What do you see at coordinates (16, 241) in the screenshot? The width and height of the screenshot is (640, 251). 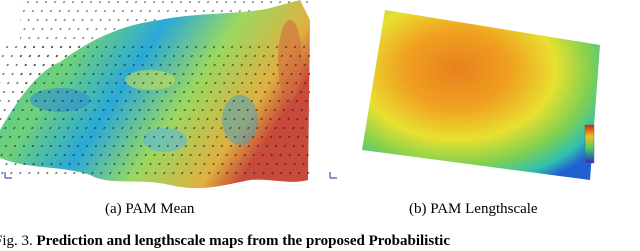 I see `figure-label: Fig. 3.` at bounding box center [16, 241].